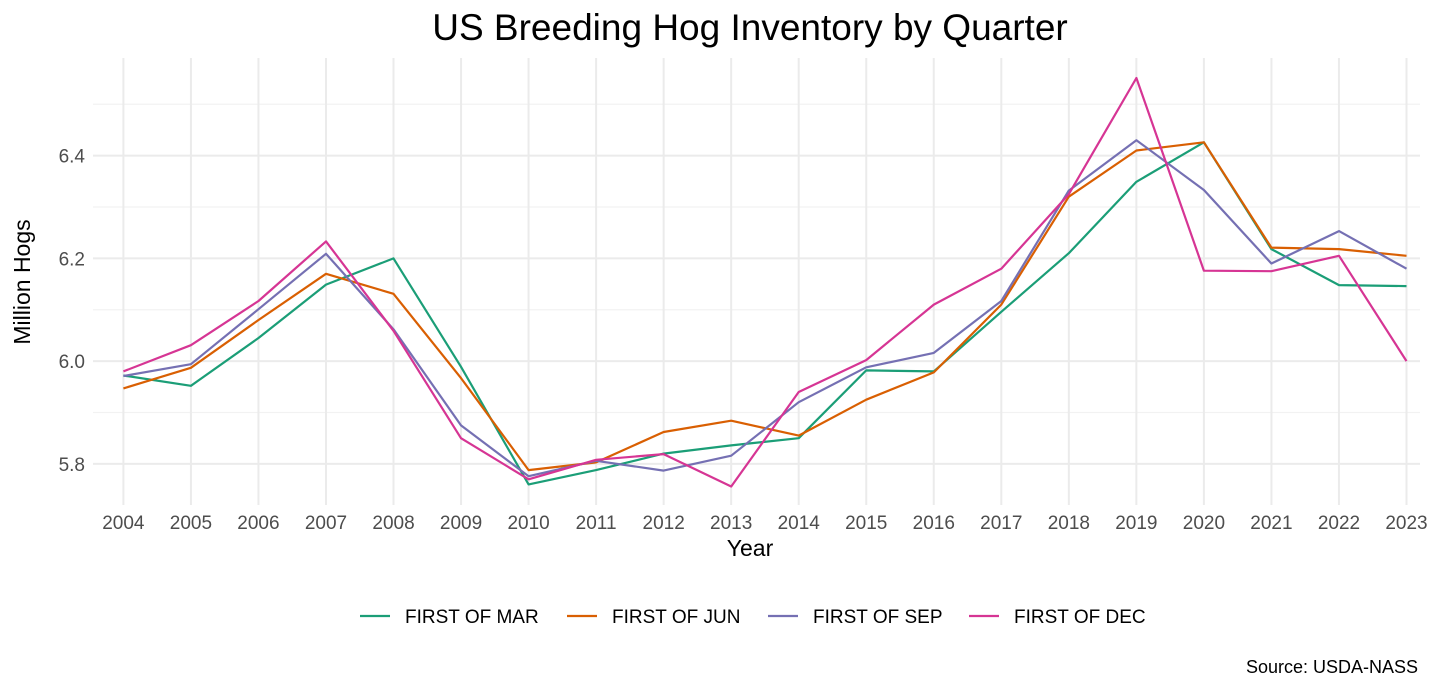 This screenshot has height=689, width=1431. Describe the element at coordinates (866, 523) in the screenshot. I see `x-tick-label: 2015` at that location.